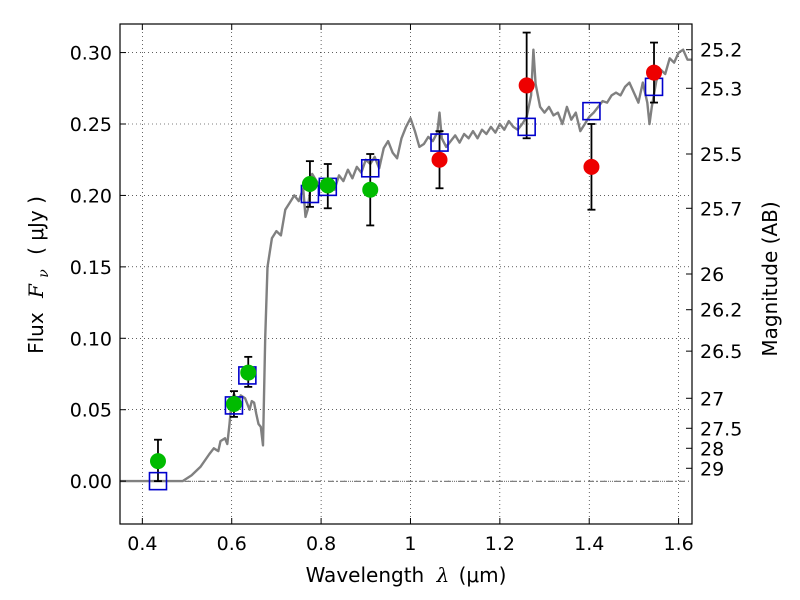 The width and height of the screenshot is (800, 600). Describe the element at coordinates (91, 411) in the screenshot. I see `y-tick-label: 0.05` at that location.